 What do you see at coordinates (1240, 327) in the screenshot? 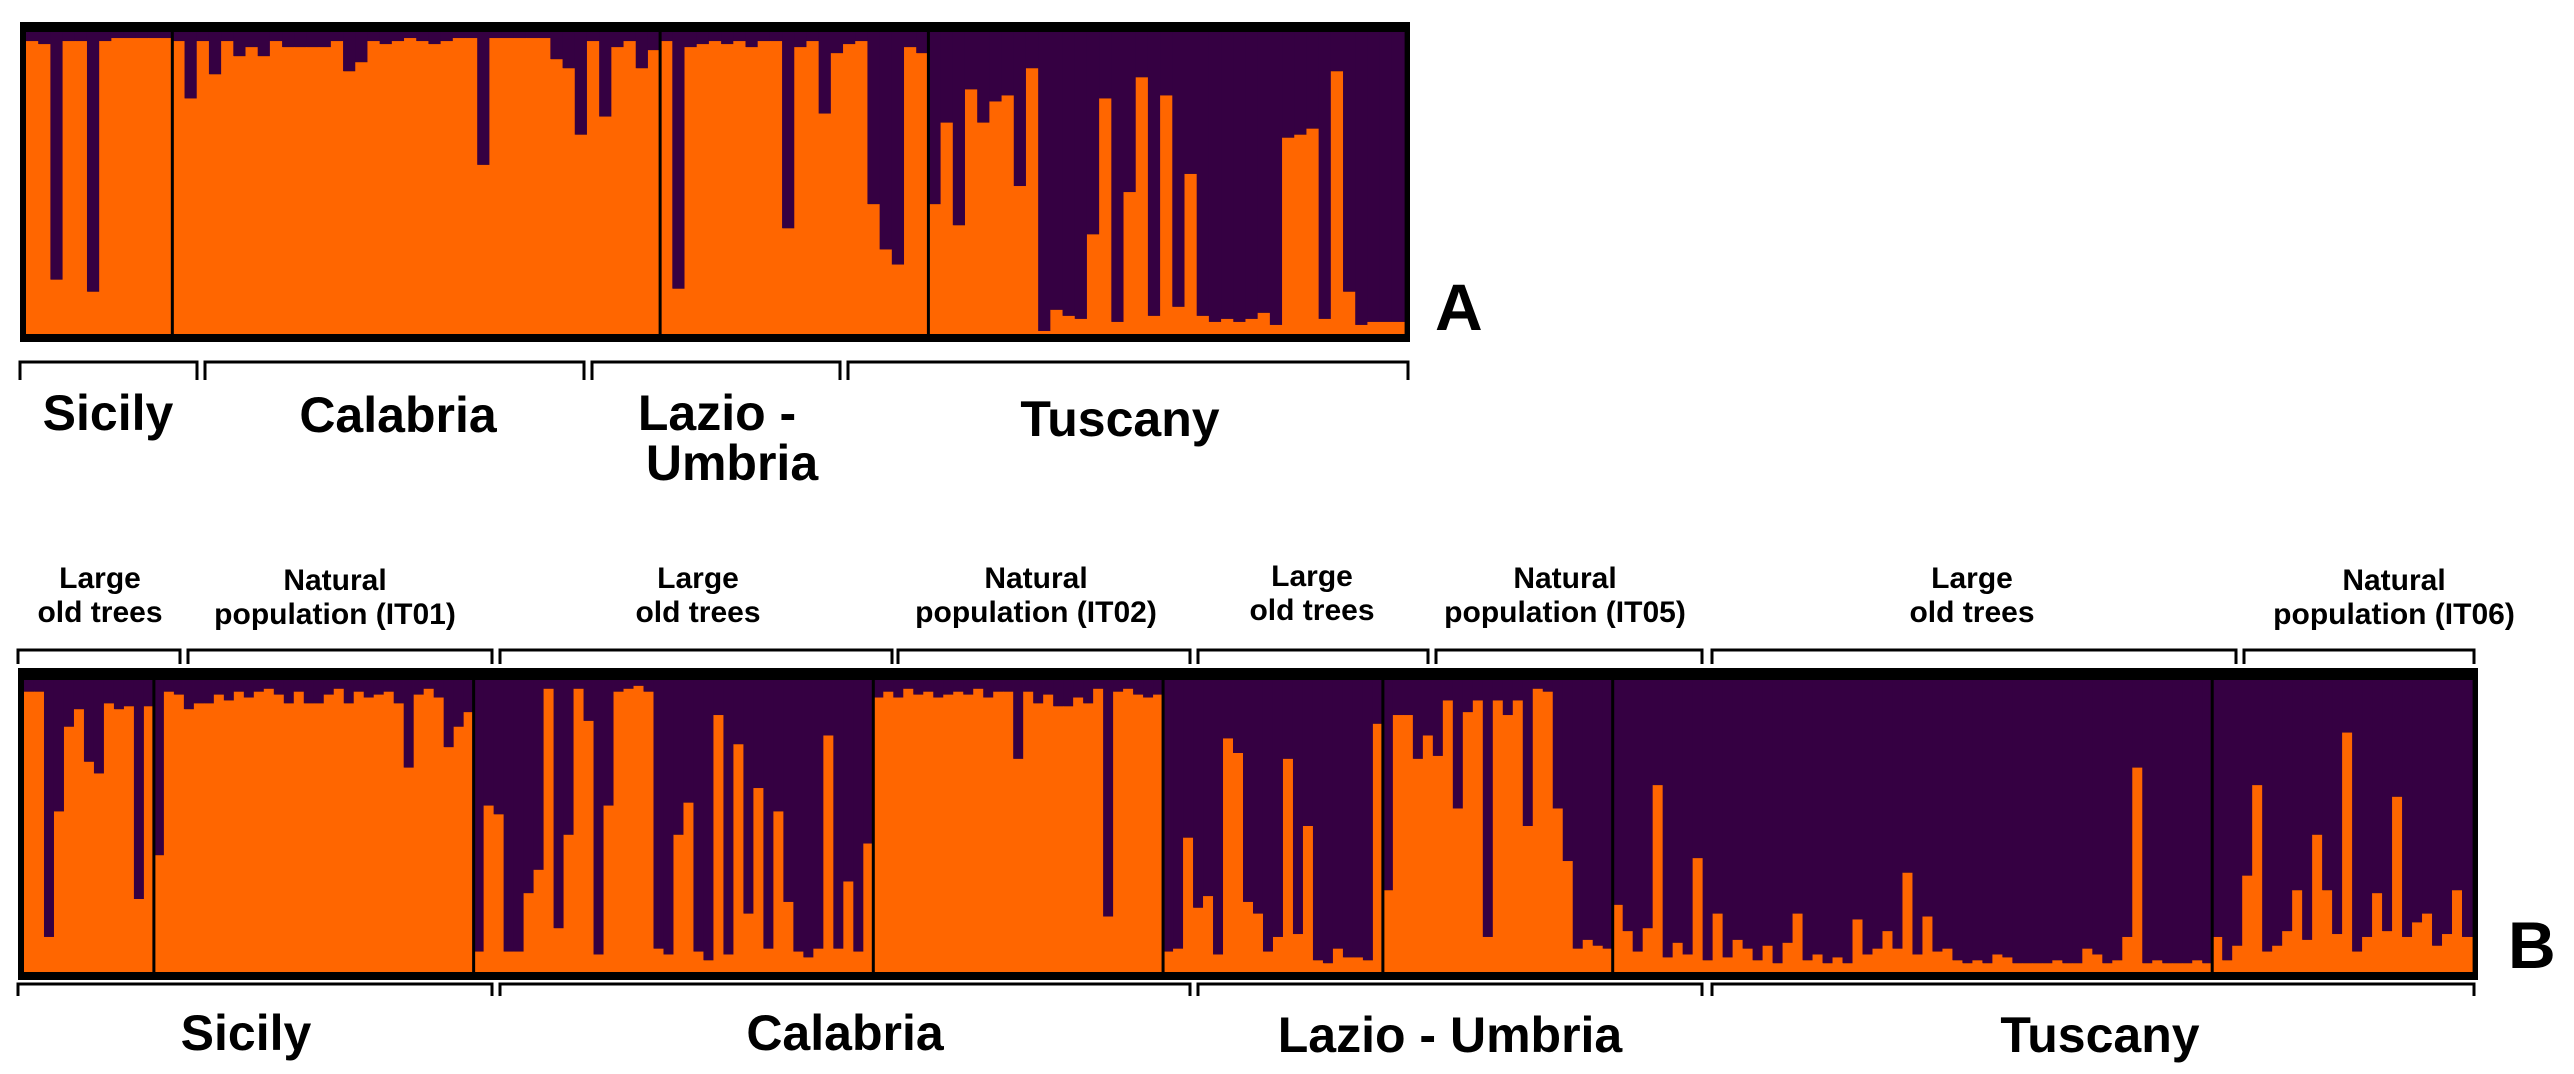
I see `bar-a-g3-i25-cluster1` at bounding box center [1240, 327].